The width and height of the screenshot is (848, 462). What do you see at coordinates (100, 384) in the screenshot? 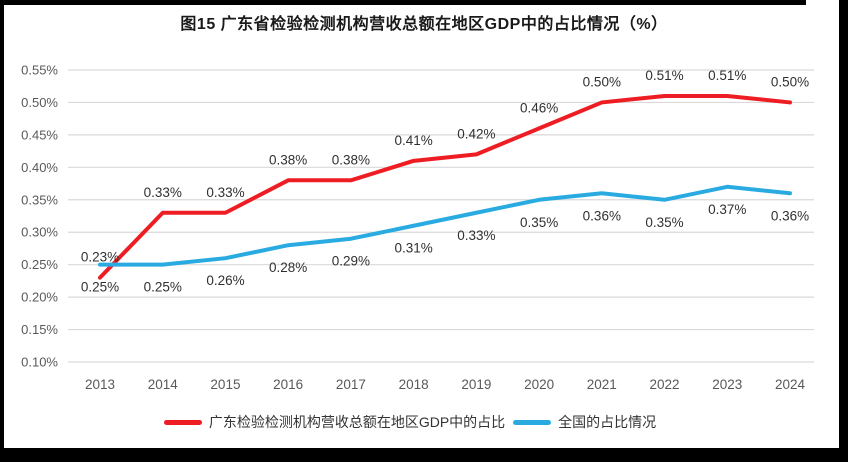
I see `x-tick-label: 2013` at bounding box center [100, 384].